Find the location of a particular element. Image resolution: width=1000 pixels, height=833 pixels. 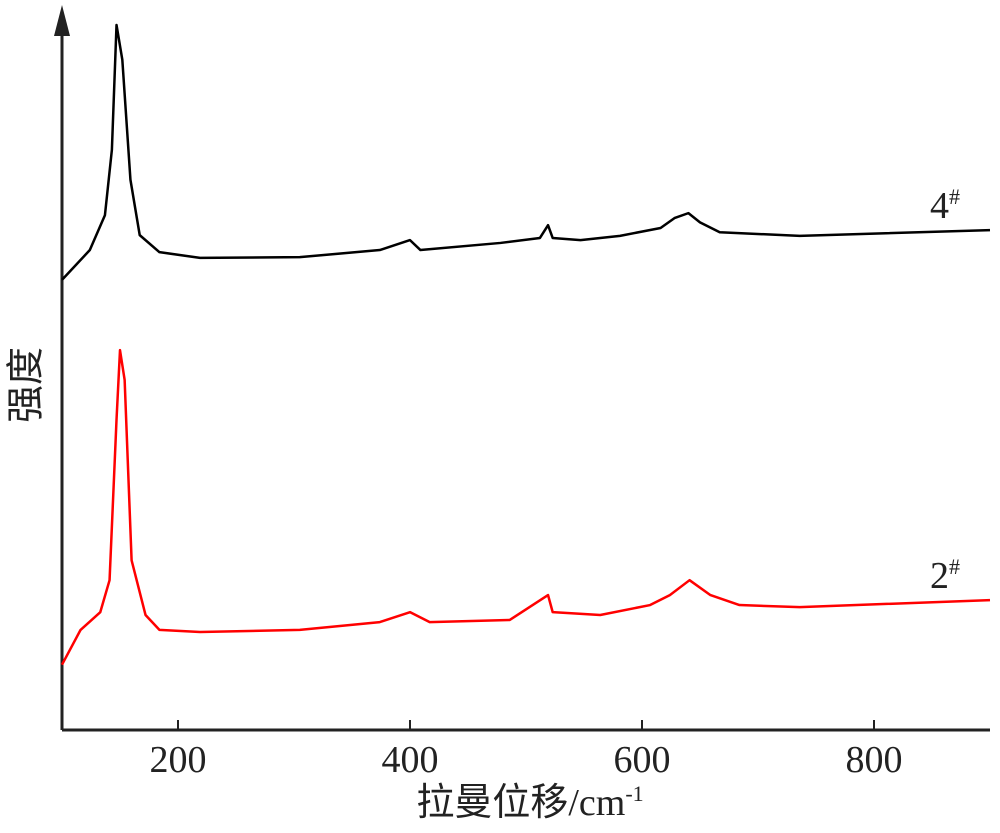

series-label: 2# is located at coordinates (945, 575).